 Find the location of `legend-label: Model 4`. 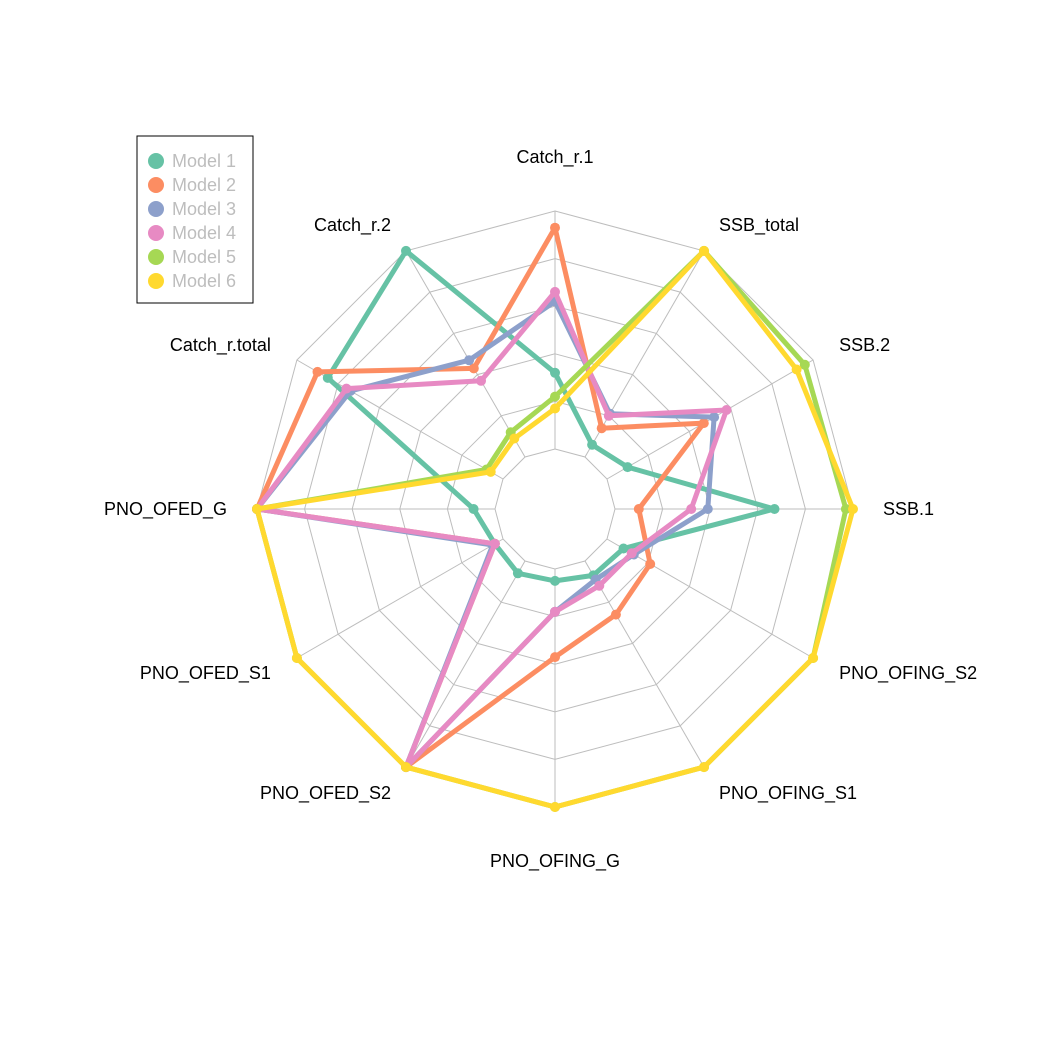

legend-label: Model 4 is located at coordinates (204, 233).